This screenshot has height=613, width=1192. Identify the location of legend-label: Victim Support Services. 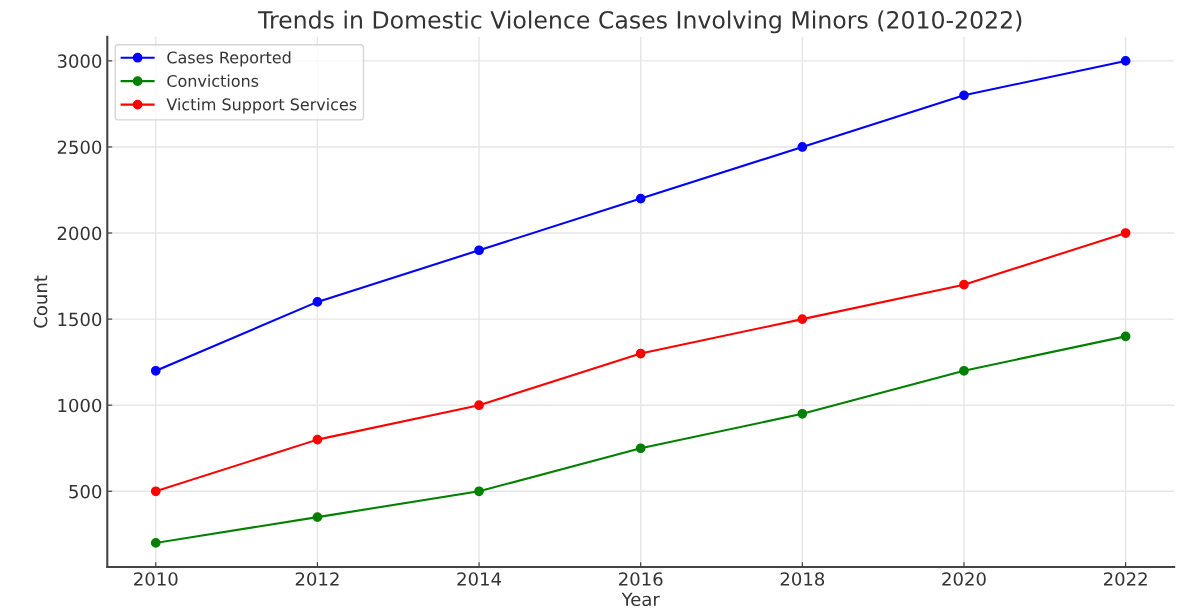
(261, 106).